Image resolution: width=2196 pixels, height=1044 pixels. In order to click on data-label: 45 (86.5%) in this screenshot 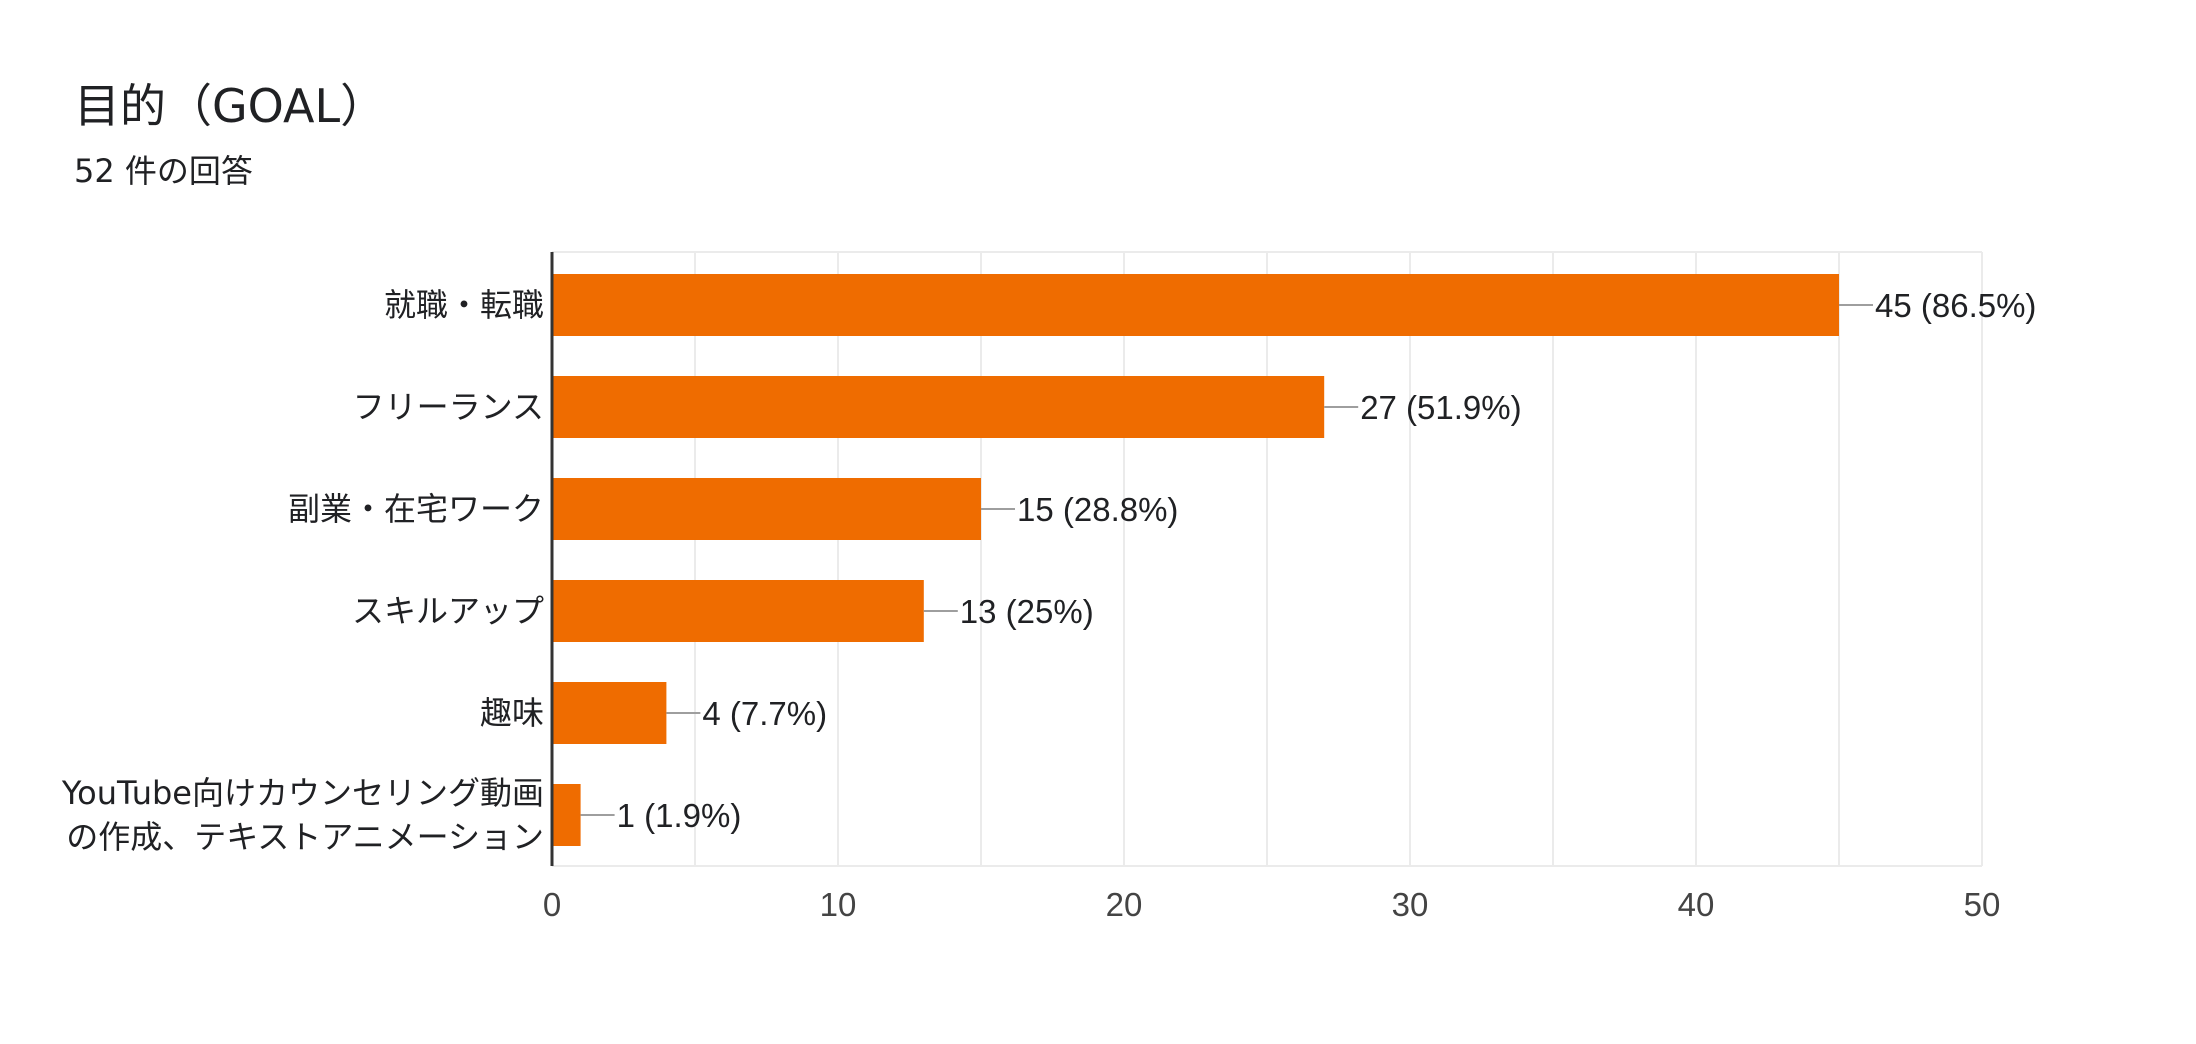, I will do `click(1955, 305)`.